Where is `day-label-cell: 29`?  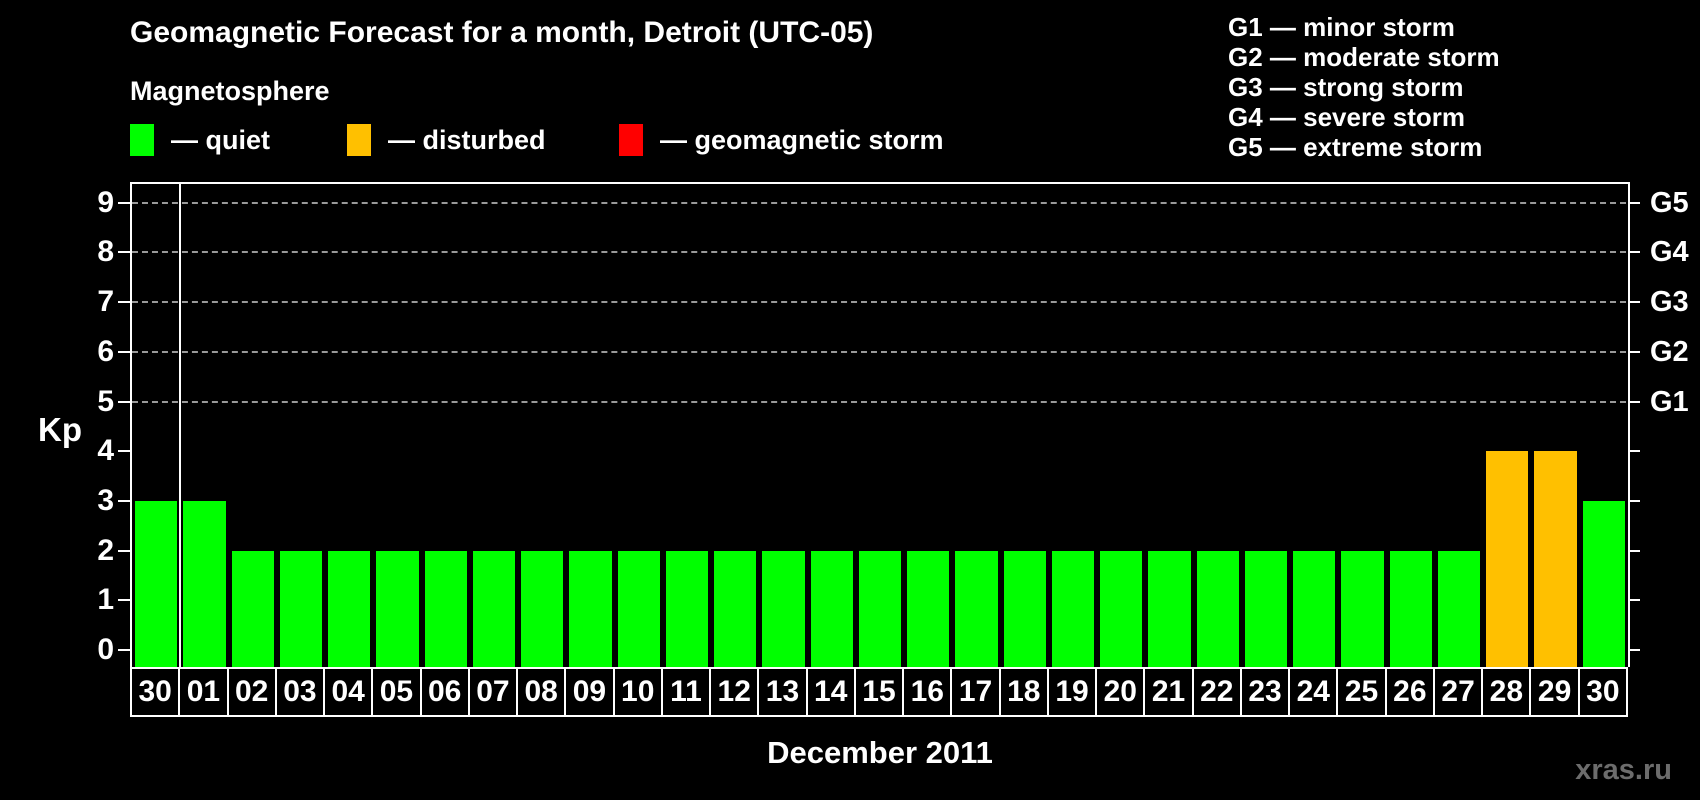 day-label-cell: 29 is located at coordinates (1554, 692).